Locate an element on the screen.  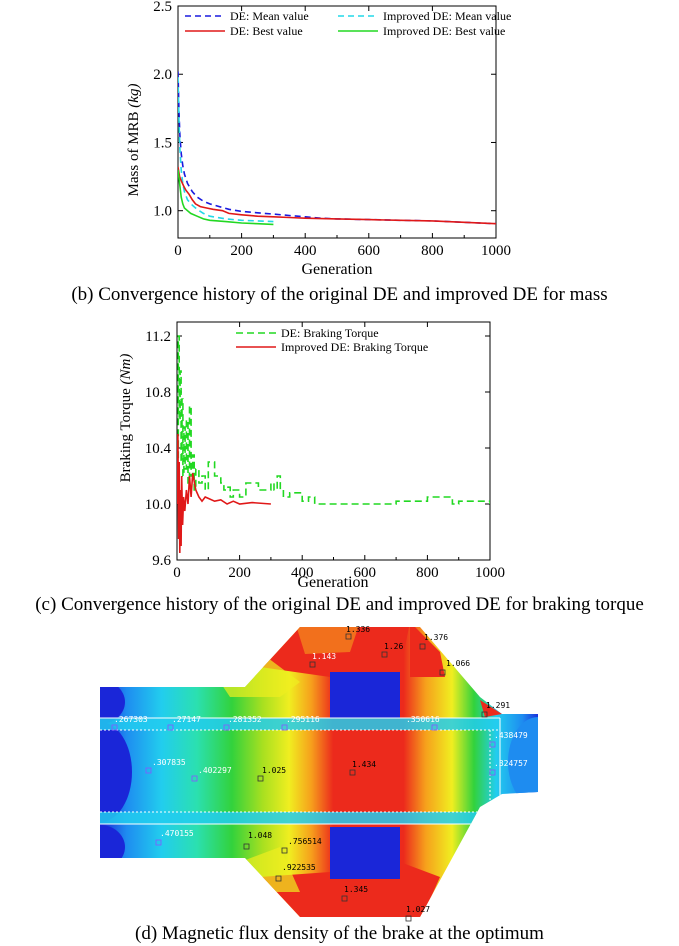
flux-label: 1.376 is located at coordinates (433, 641).